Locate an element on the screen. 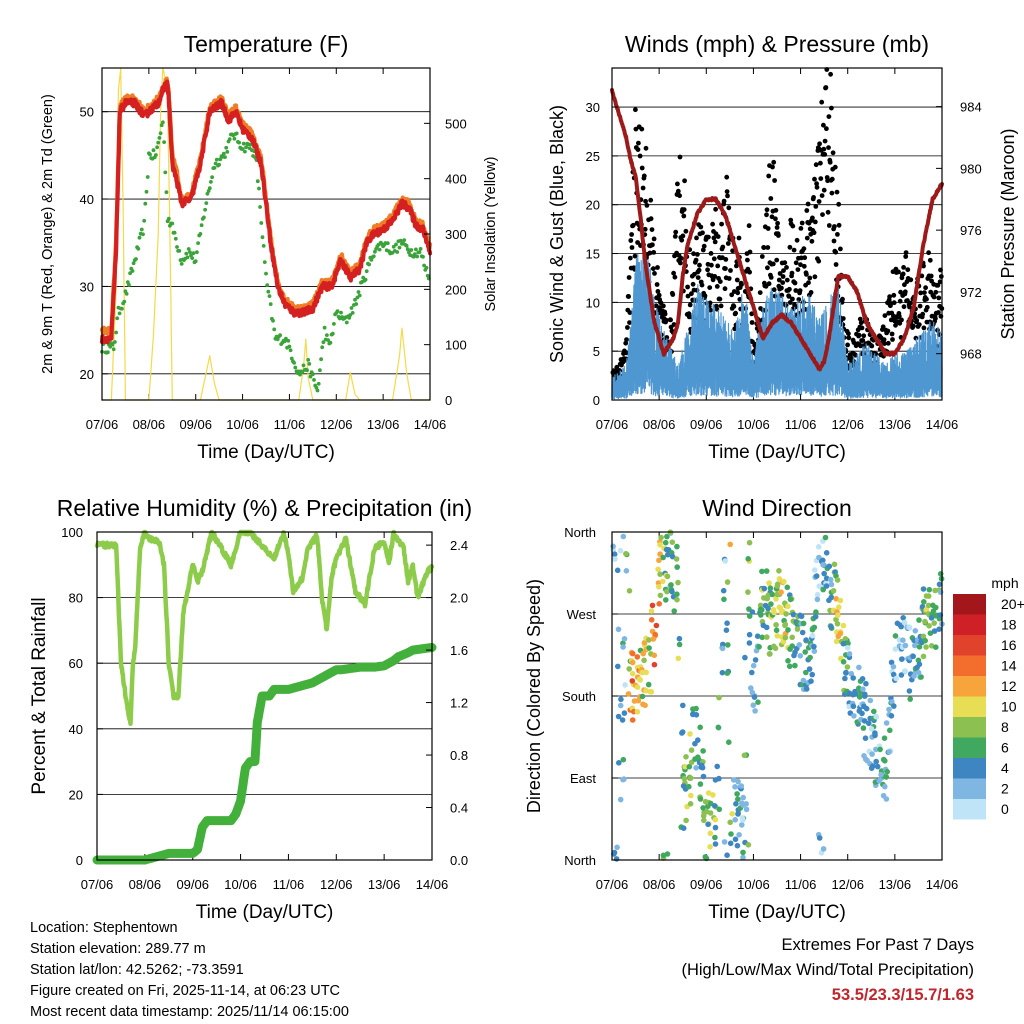  y-tick-right-label: 500 is located at coordinates (456, 123).